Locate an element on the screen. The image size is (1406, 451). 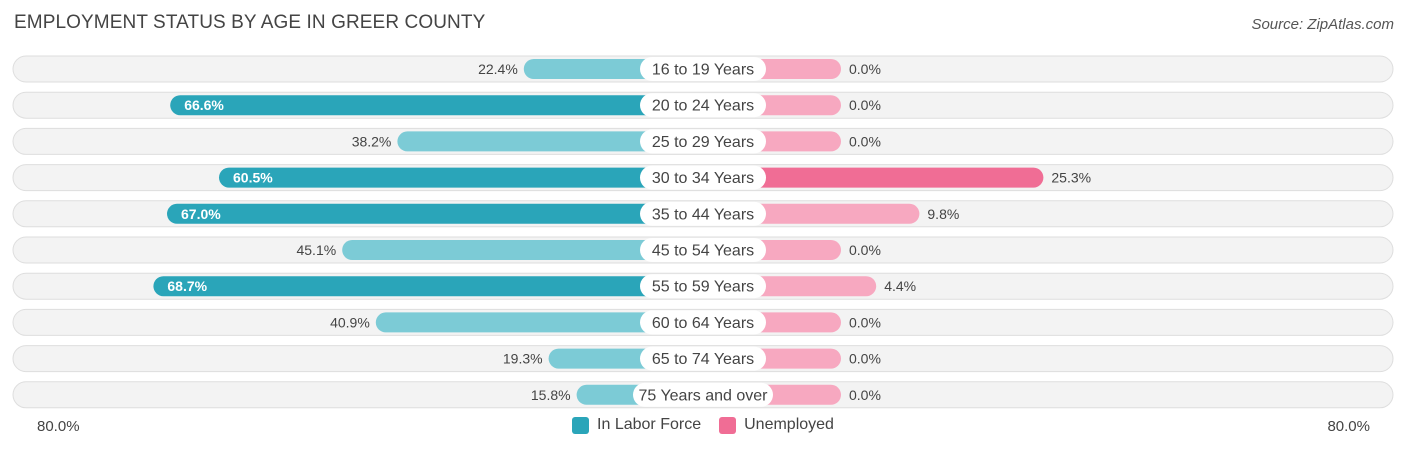
category-label: 30 to 34 Years is located at coordinates (703, 178).